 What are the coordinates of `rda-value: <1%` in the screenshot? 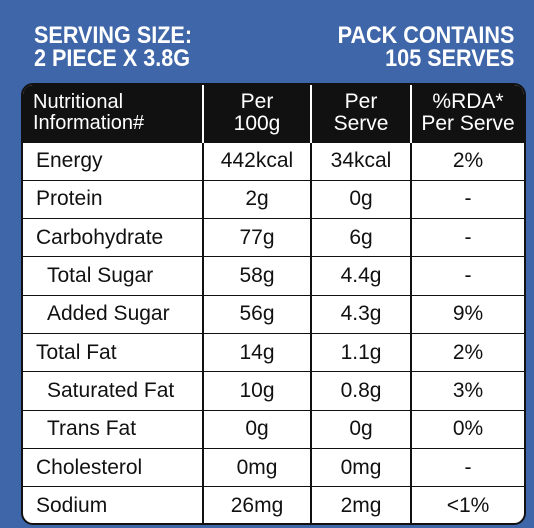 It's located at (467, 504).